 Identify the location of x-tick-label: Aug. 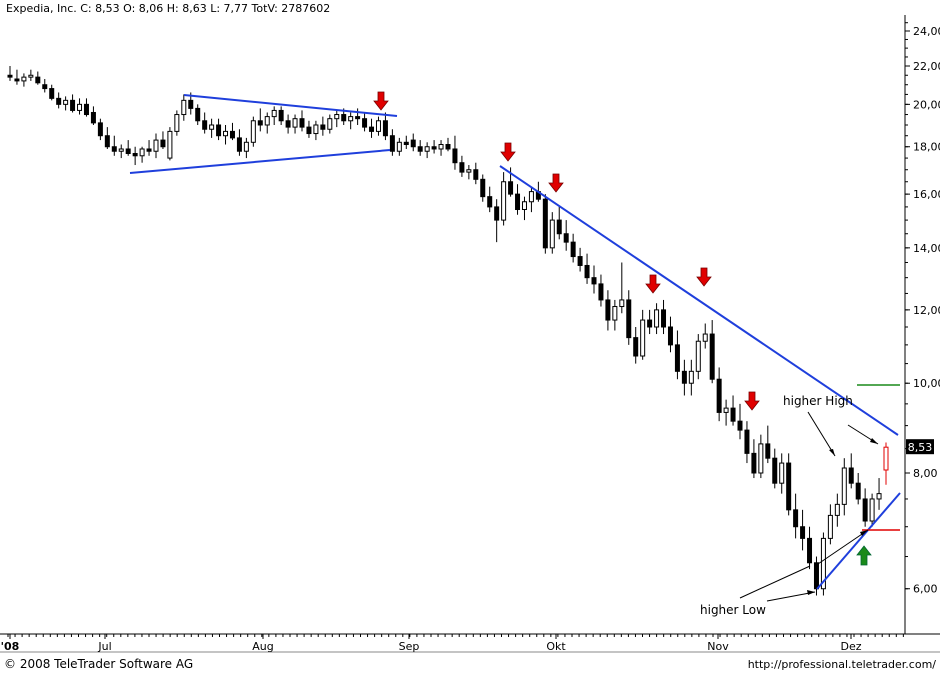
(262, 646).